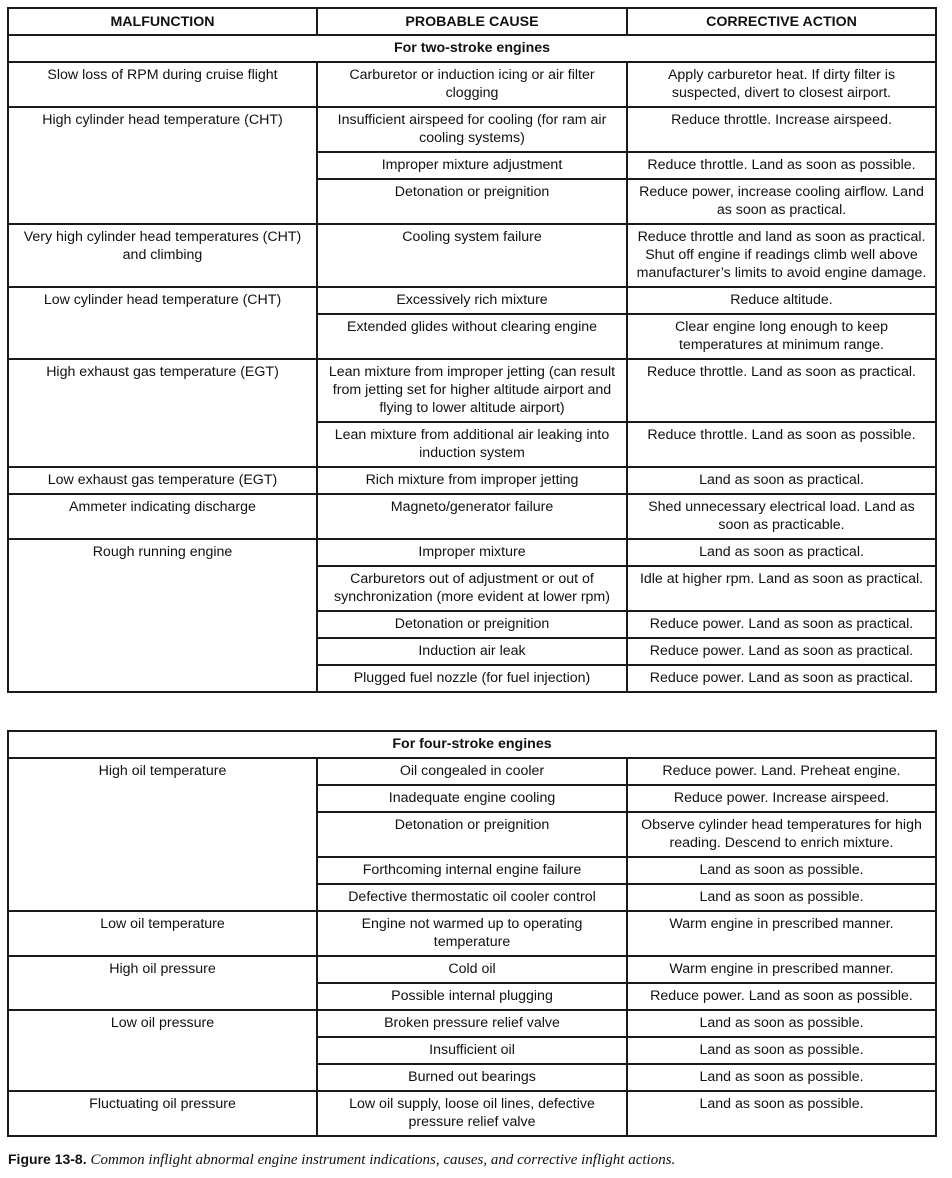 The height and width of the screenshot is (1178, 952). I want to click on action-cell: Reduce power. Increase airspeed., so click(781, 798).